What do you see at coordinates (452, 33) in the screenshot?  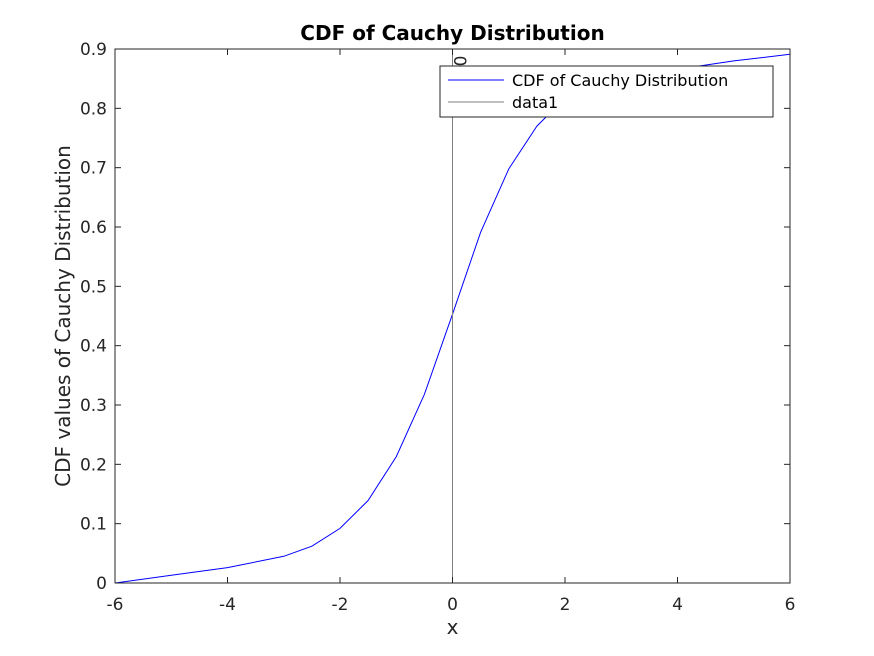 I see `chart-title: CDF of Cauchy Distribution` at bounding box center [452, 33].